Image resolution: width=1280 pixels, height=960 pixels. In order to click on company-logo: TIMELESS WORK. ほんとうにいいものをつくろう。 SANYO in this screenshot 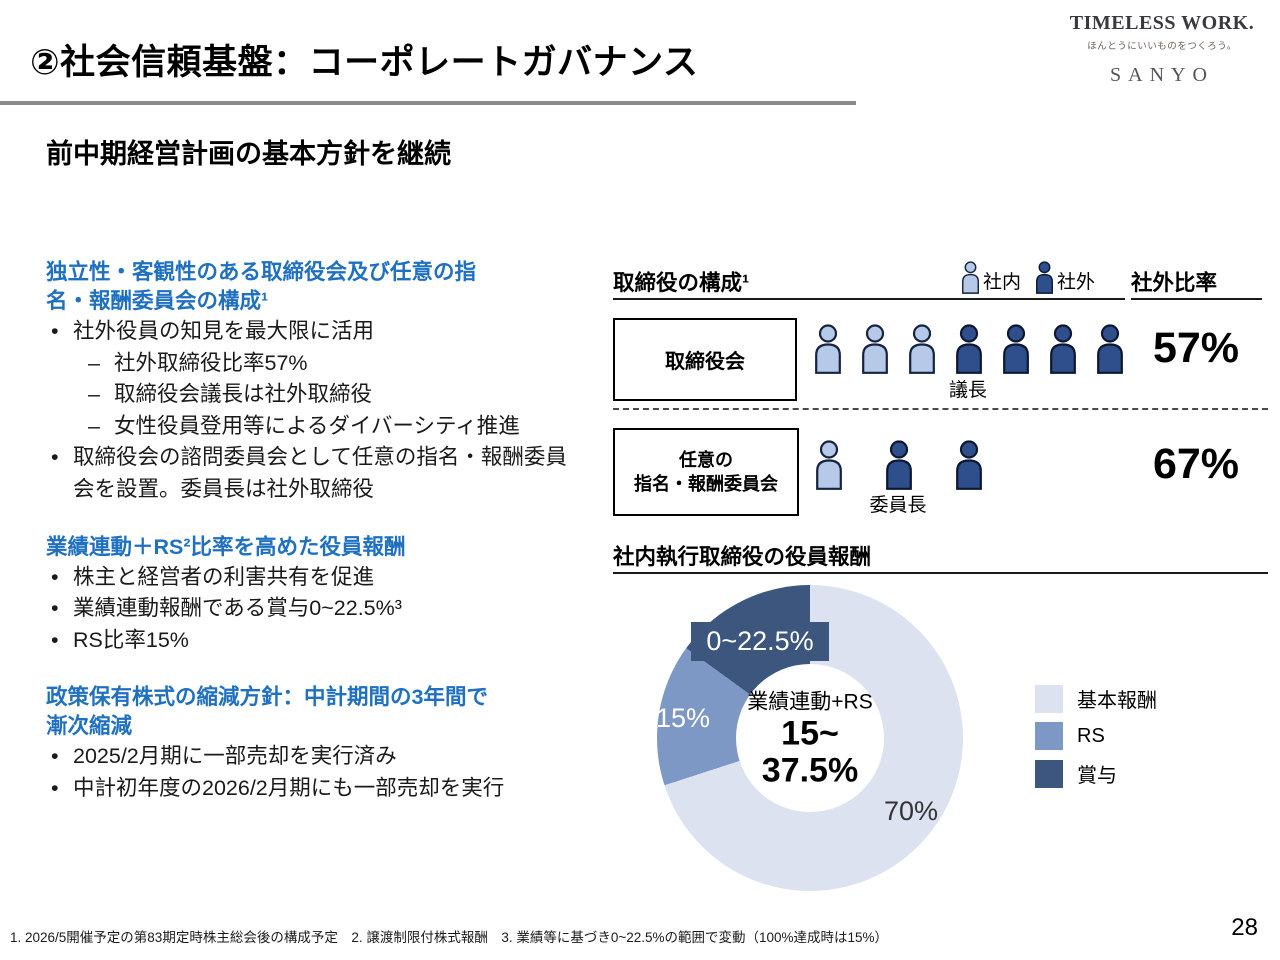, I will do `click(1162, 49)`.